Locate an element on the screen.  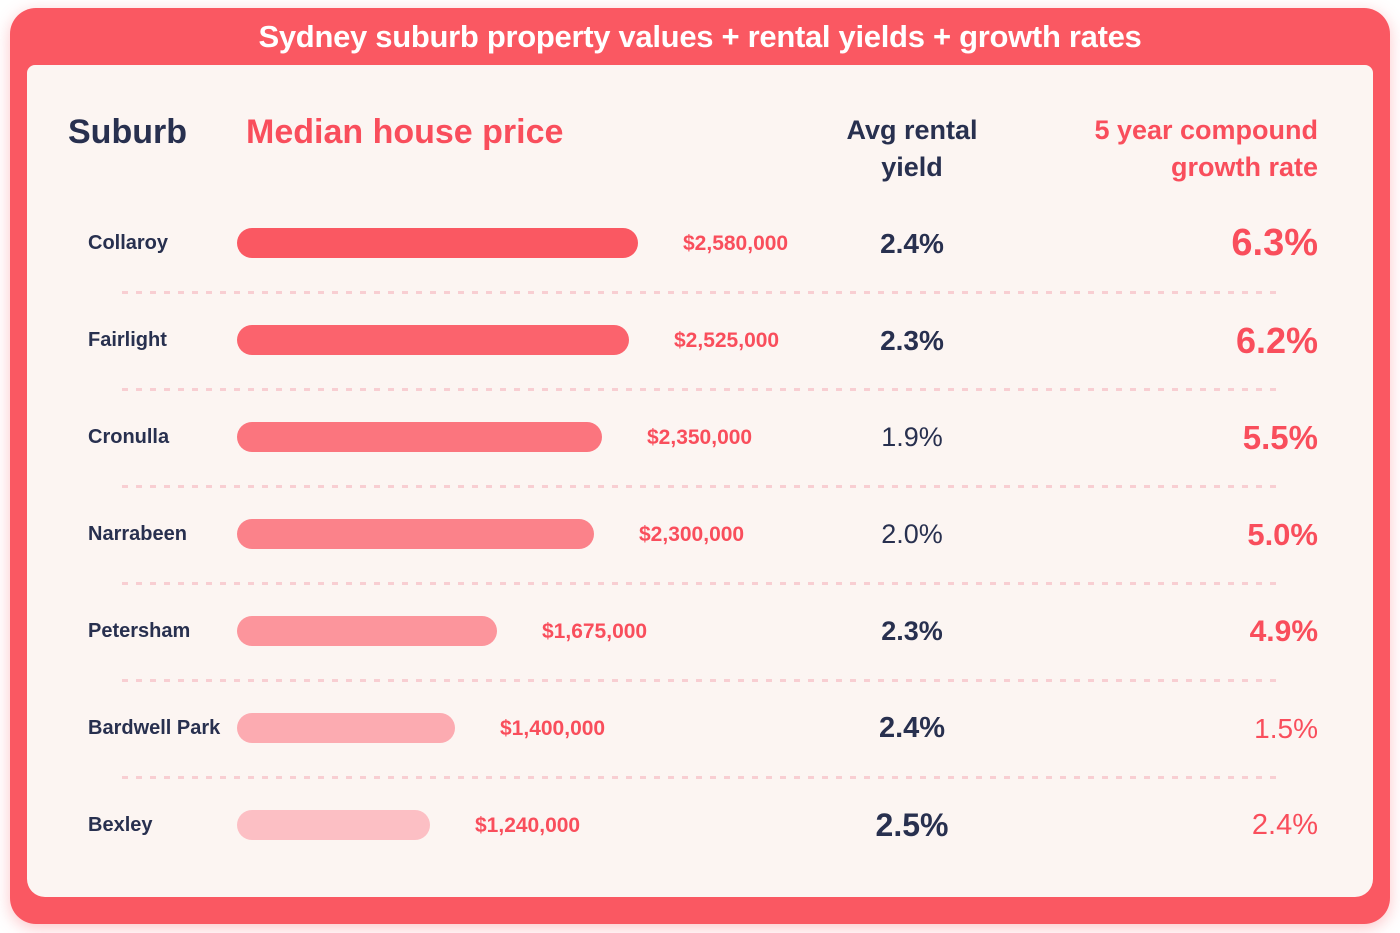
growth-rate-value: 6.3% is located at coordinates (1274, 243).